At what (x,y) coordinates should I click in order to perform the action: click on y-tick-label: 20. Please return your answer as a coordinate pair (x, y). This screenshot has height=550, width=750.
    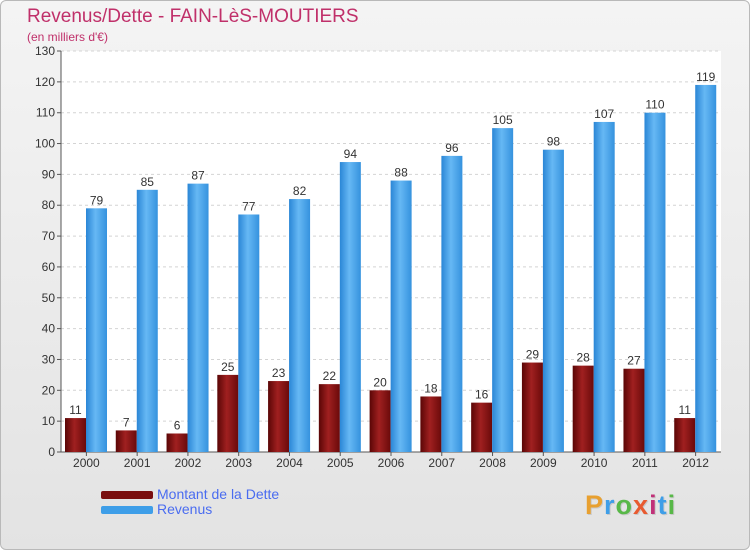
    Looking at the image, I should click on (49, 390).